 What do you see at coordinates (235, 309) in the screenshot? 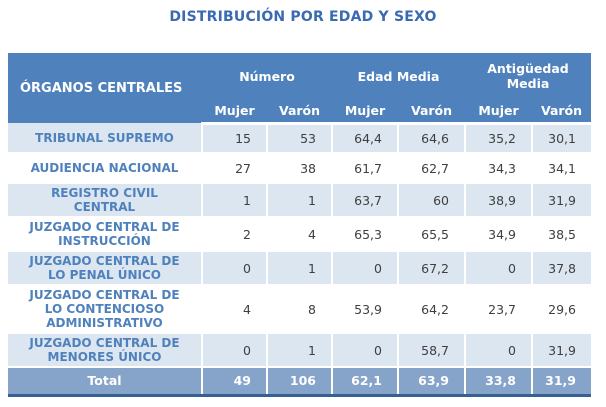
I see `cell-numero-mujer: 4` at bounding box center [235, 309].